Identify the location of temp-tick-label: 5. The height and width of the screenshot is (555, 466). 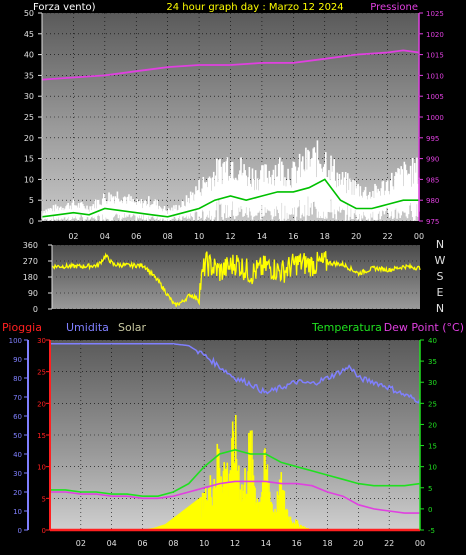
(430, 489).